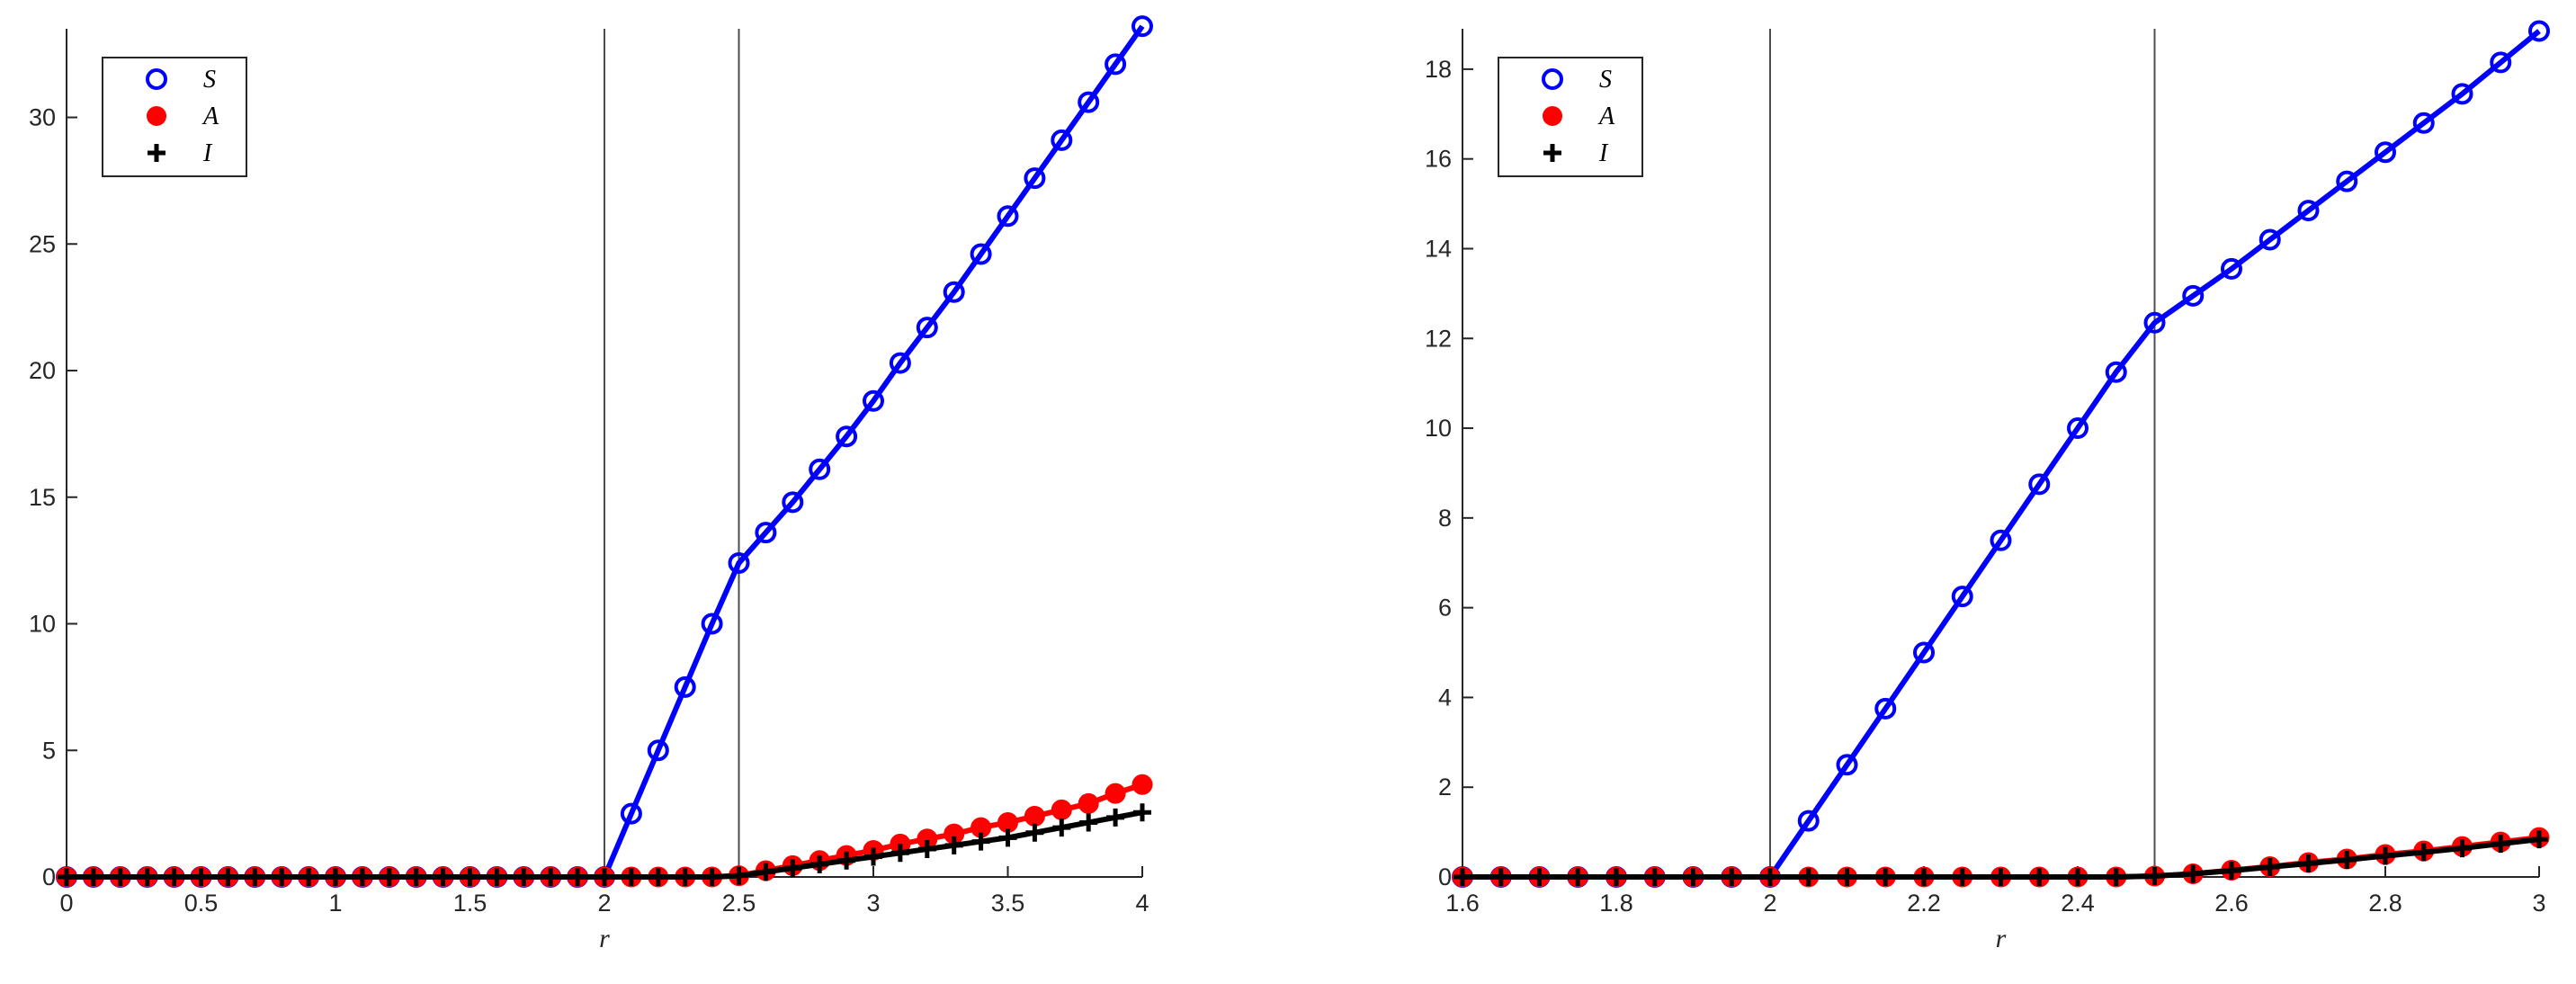  What do you see at coordinates (470, 903) in the screenshot?
I see `x-tick-label: 1.5` at bounding box center [470, 903].